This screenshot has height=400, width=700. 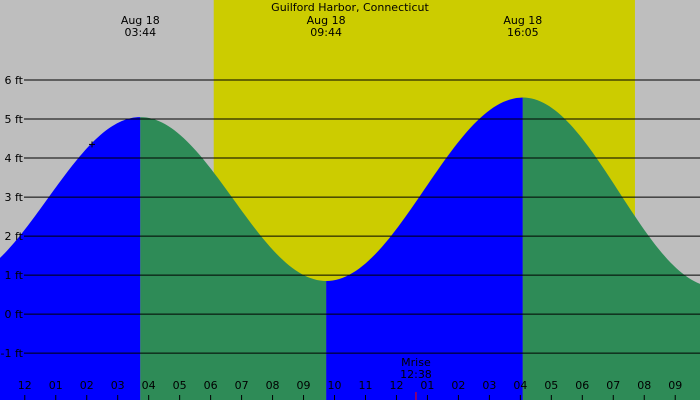 What do you see at coordinates (14, 236) in the screenshot?
I see `y-tick-label: 2 ft` at bounding box center [14, 236].